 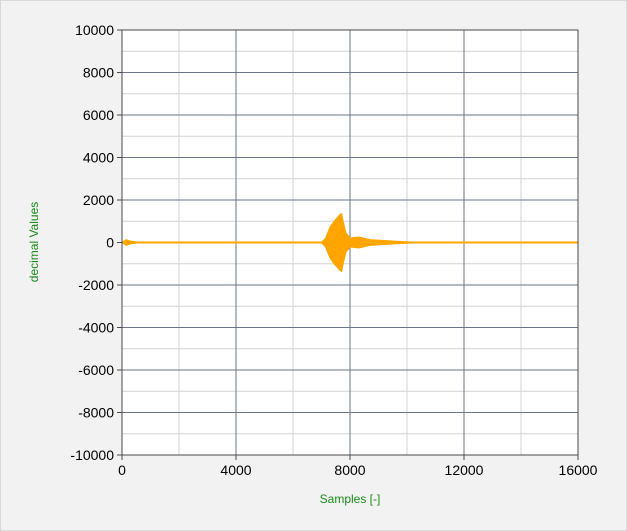 I want to click on y-tick-label: 4000, so click(x=98, y=158).